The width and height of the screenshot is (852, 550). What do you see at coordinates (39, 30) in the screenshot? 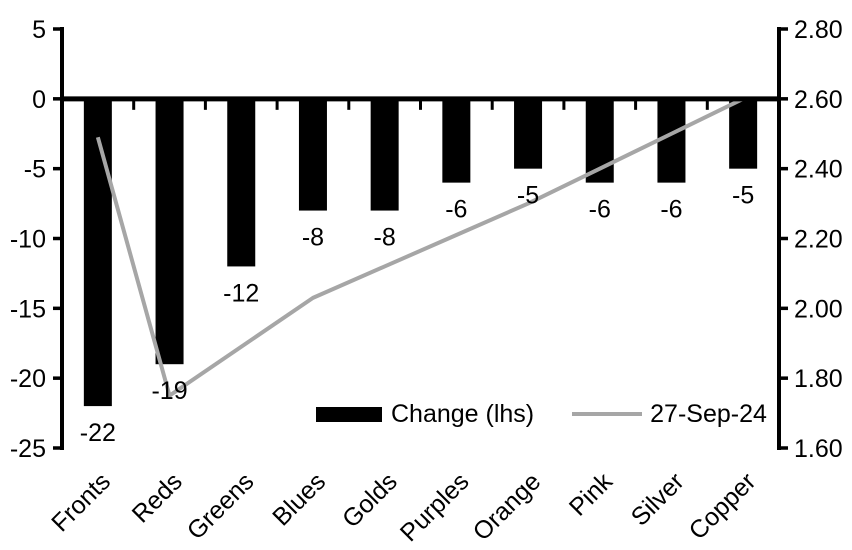
I see `left-axis-tick-label: 5` at bounding box center [39, 30].